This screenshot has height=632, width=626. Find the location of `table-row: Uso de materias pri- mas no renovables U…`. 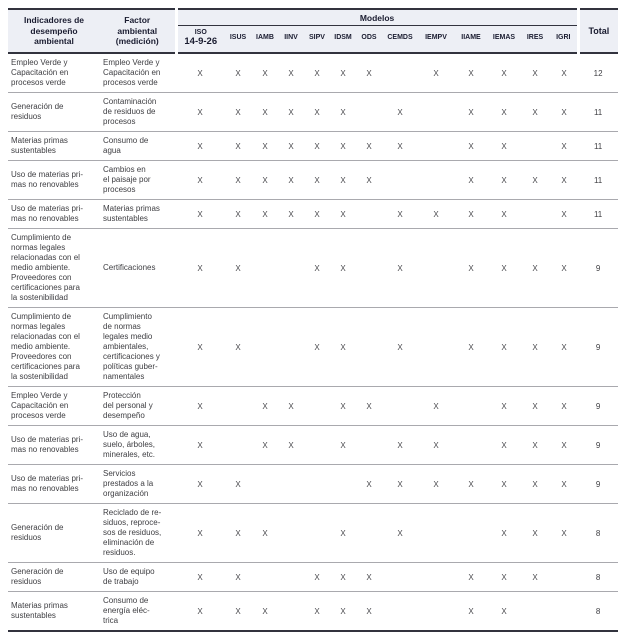

table-row: Uso de materias pri- mas no renovables U… is located at coordinates (313, 445).